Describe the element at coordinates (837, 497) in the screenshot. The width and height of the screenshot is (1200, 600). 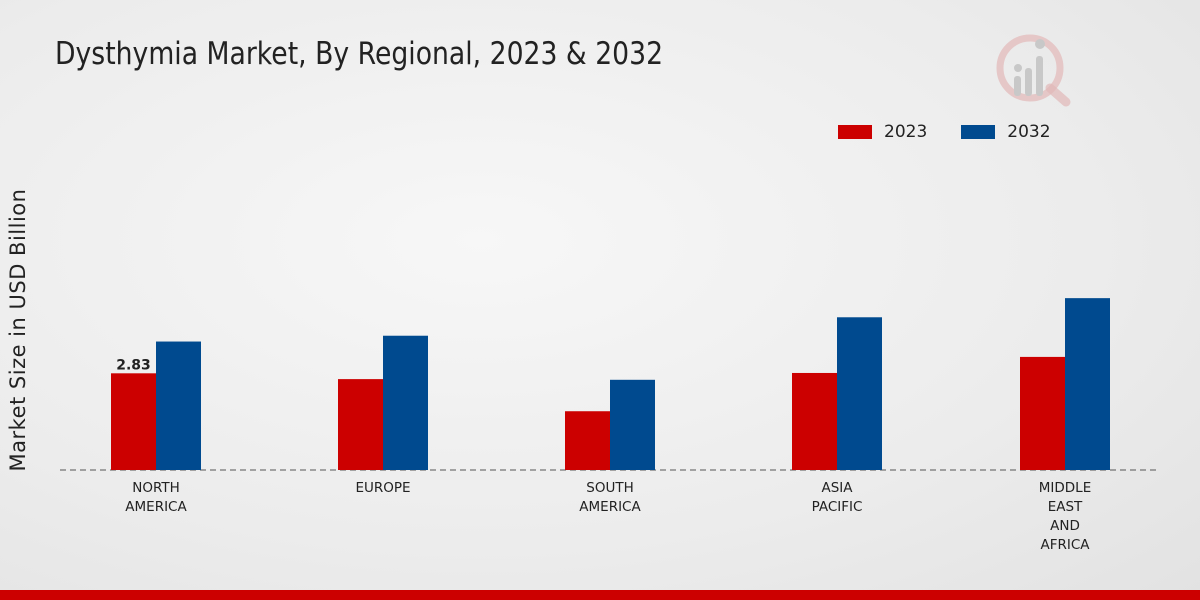
I see `x-tick-label-3: ASIA PACIFIC` at that location.